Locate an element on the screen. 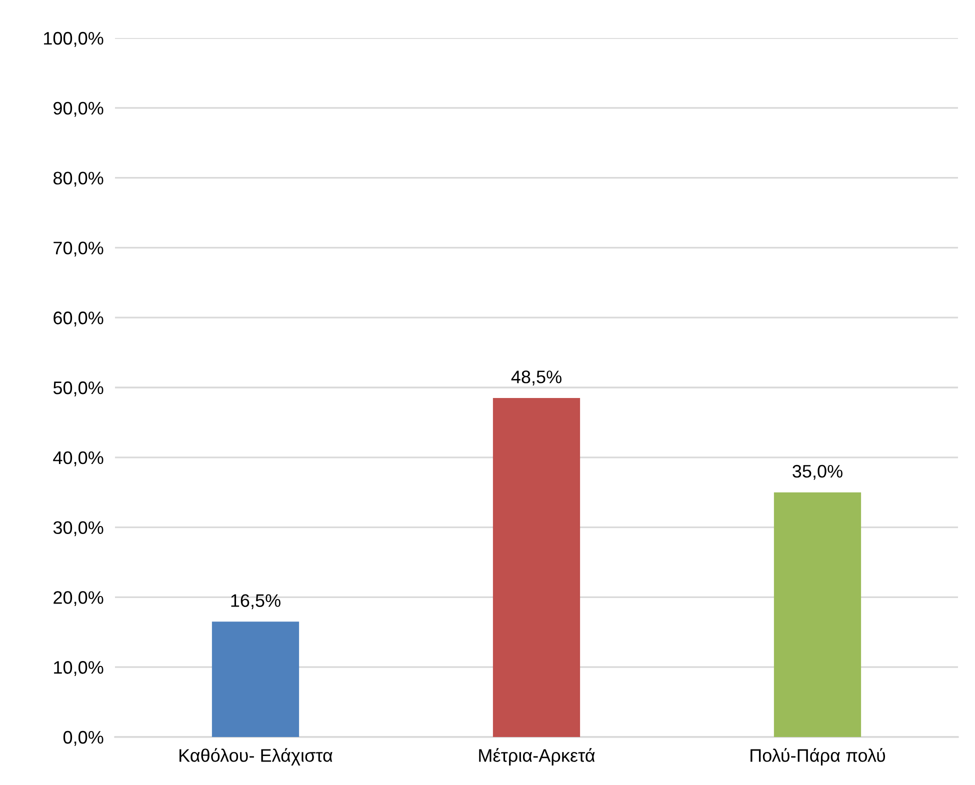 Image resolution: width=975 pixels, height=785 pixels. x-tick-label: Μέτρια-Αρκετά is located at coordinates (537, 757).